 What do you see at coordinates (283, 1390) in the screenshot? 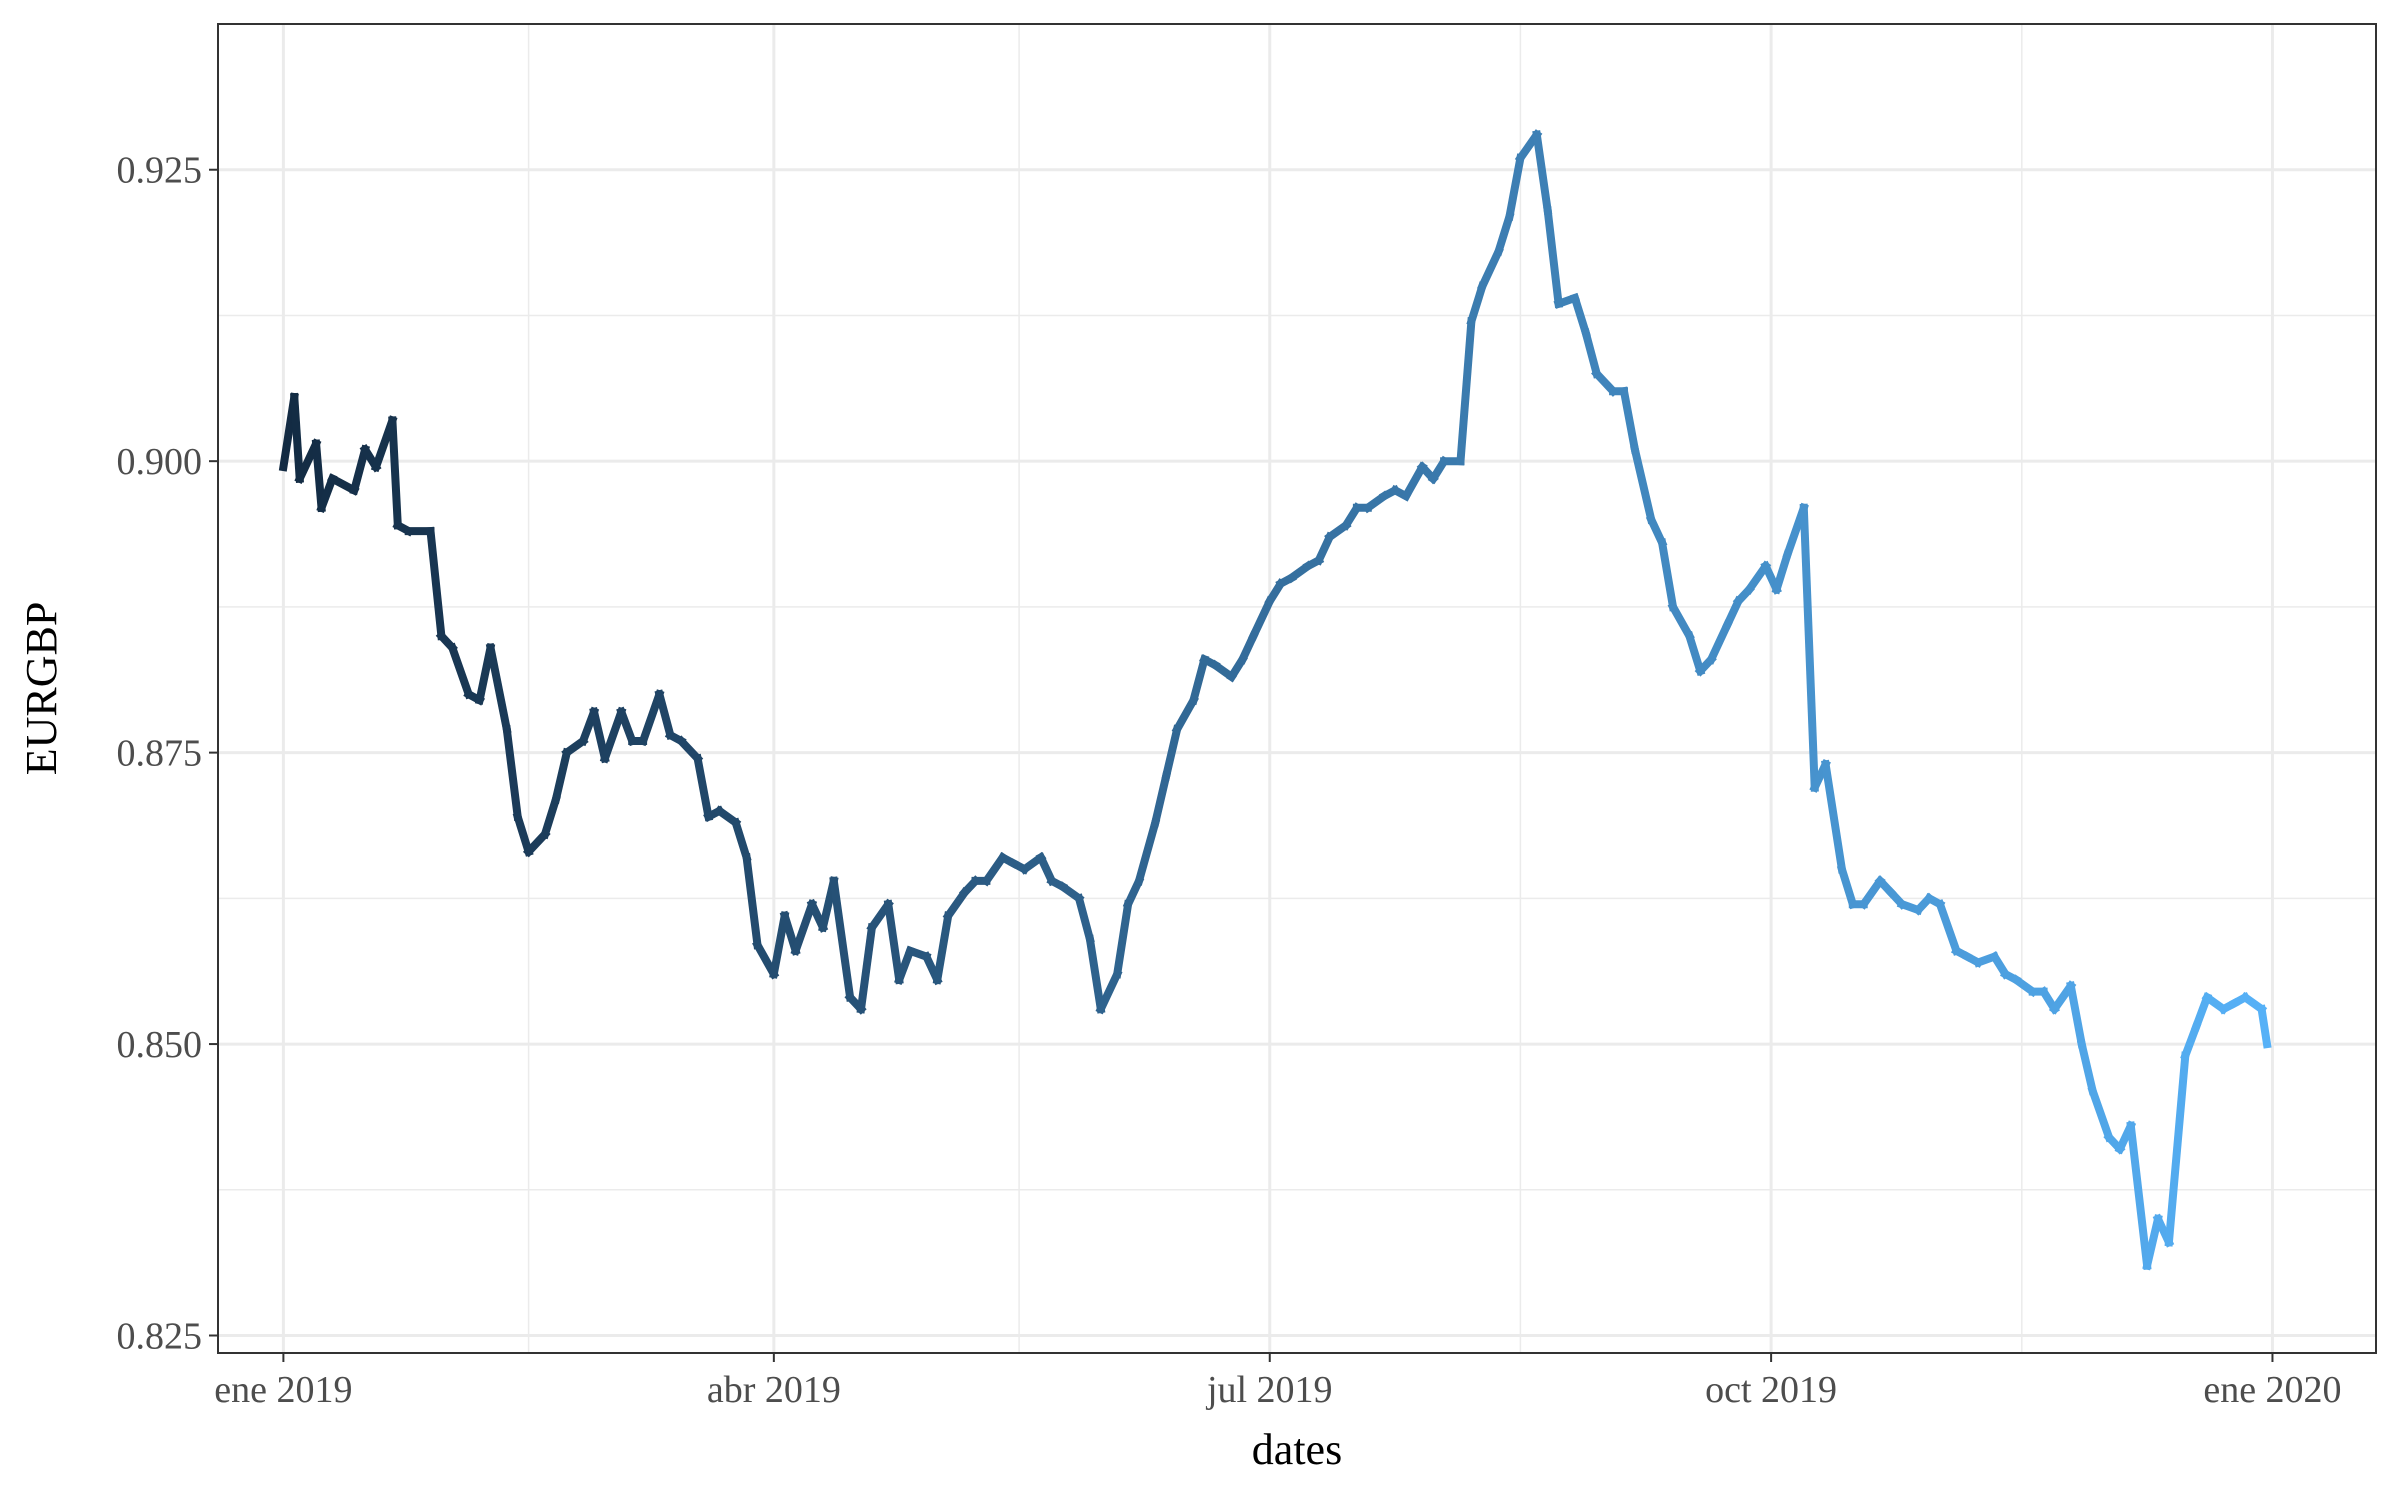
I see `x-tick-label: ene 2019` at bounding box center [283, 1390].